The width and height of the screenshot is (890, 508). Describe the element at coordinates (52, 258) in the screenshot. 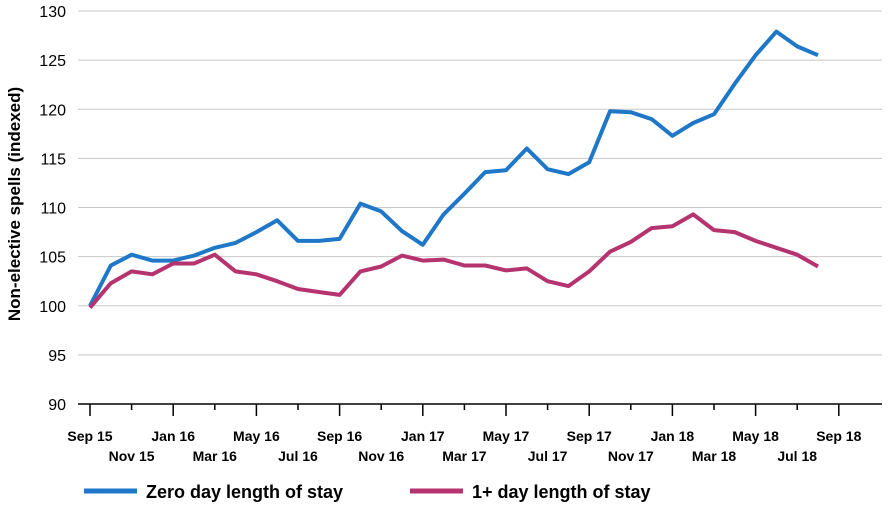

I see `y-tick-label: 105` at that location.